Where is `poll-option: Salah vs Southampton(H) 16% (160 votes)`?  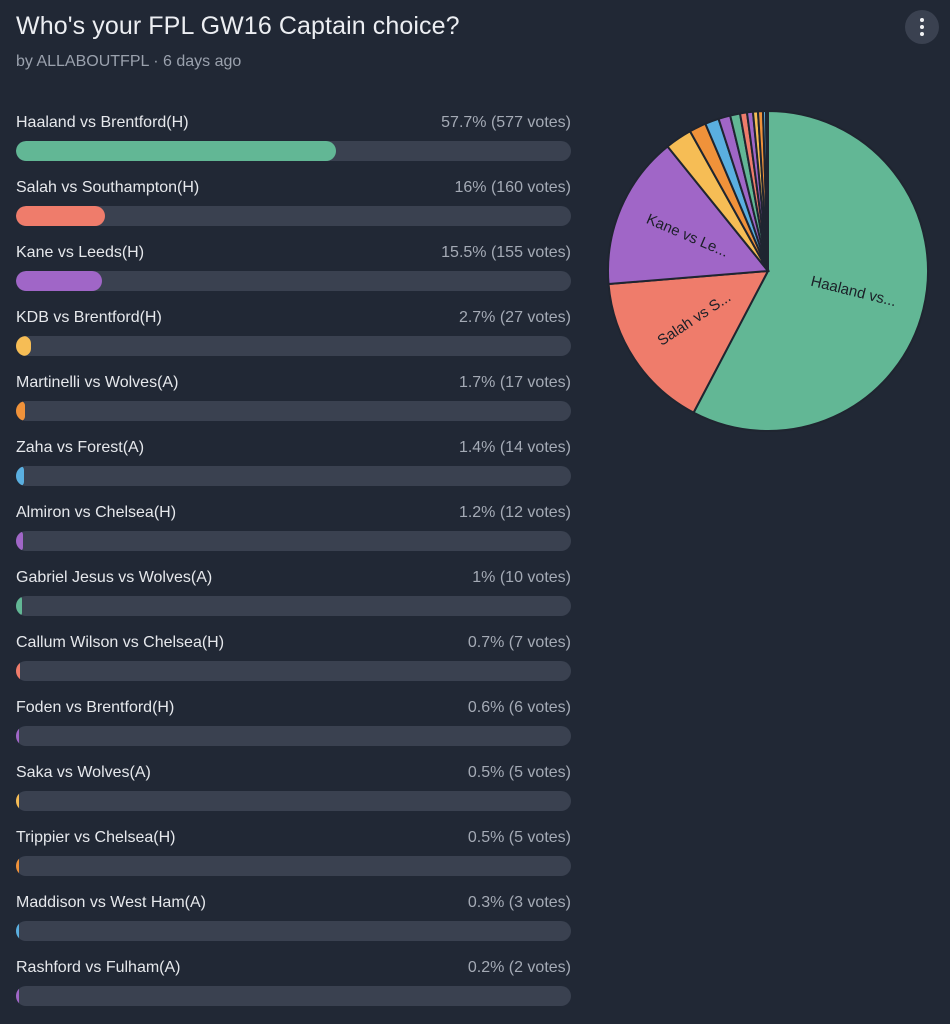 poll-option: Salah vs Southampton(H) 16% (160 votes) is located at coordinates (293, 207).